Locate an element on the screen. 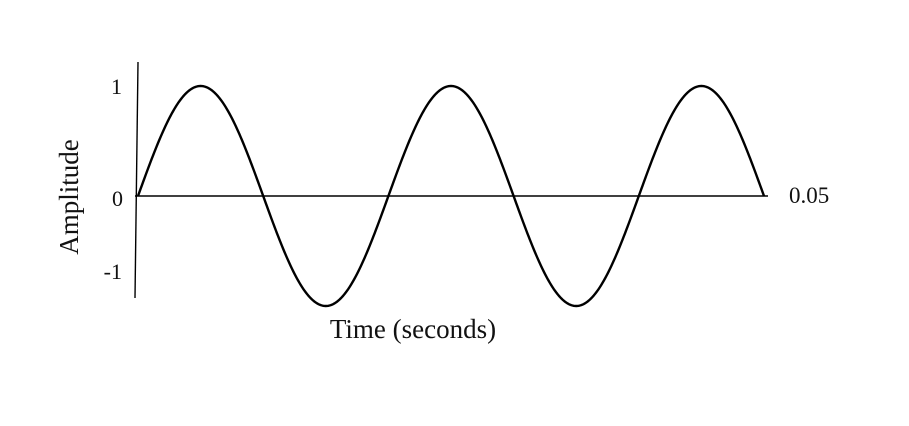 This screenshot has width=909, height=426. y-tick-label-minus-1: -1 is located at coordinates (113, 271).